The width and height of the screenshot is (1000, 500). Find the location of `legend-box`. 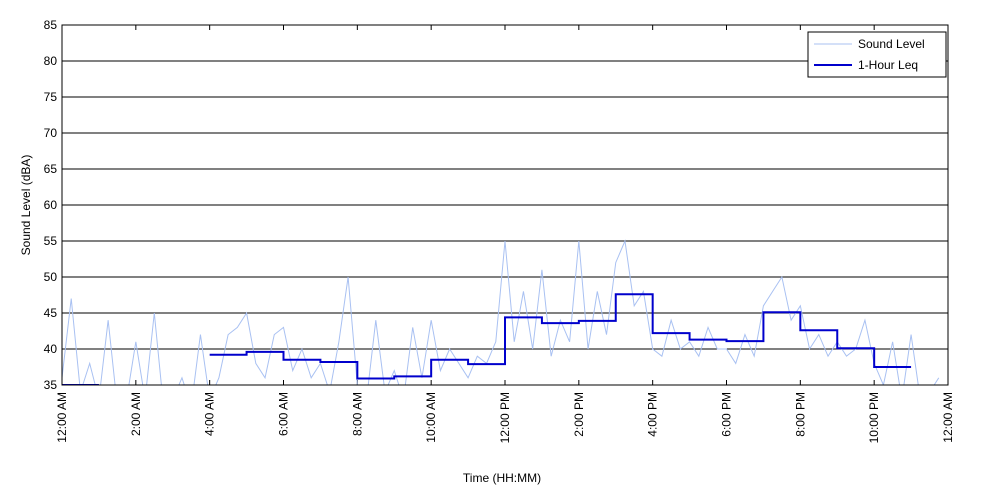

legend-box is located at coordinates (877, 54).